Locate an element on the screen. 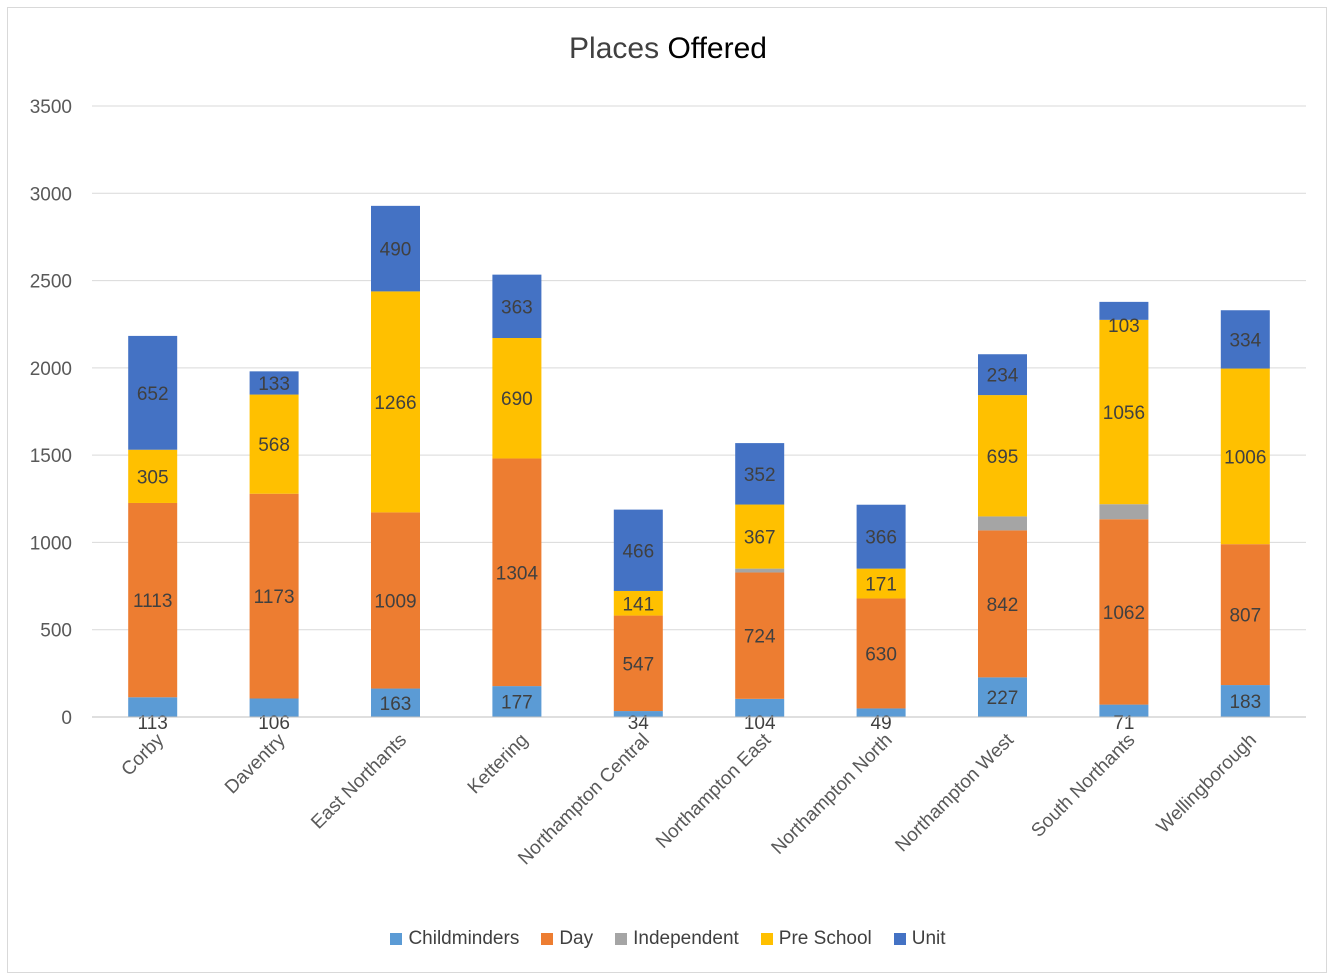  data-label: 171 is located at coordinates (881, 585).